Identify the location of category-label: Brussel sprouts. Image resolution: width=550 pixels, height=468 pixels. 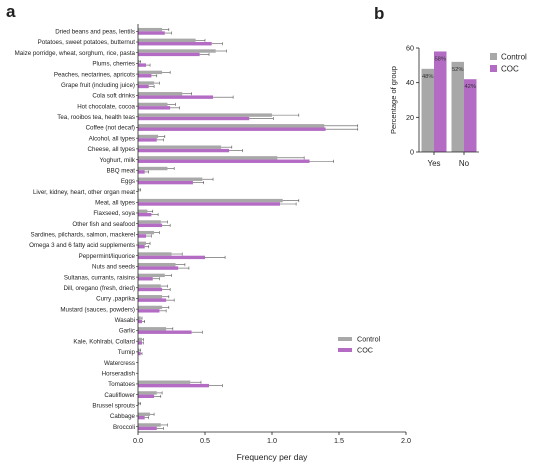
(113, 405).